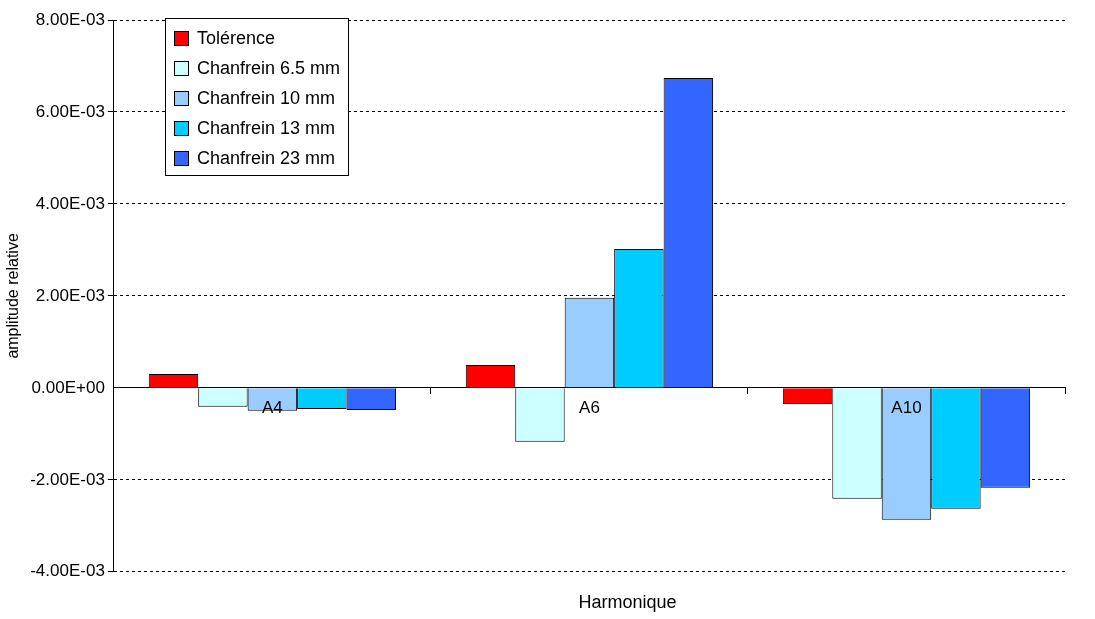  What do you see at coordinates (627, 602) in the screenshot?
I see `x-axis-title: Harmonique` at bounding box center [627, 602].